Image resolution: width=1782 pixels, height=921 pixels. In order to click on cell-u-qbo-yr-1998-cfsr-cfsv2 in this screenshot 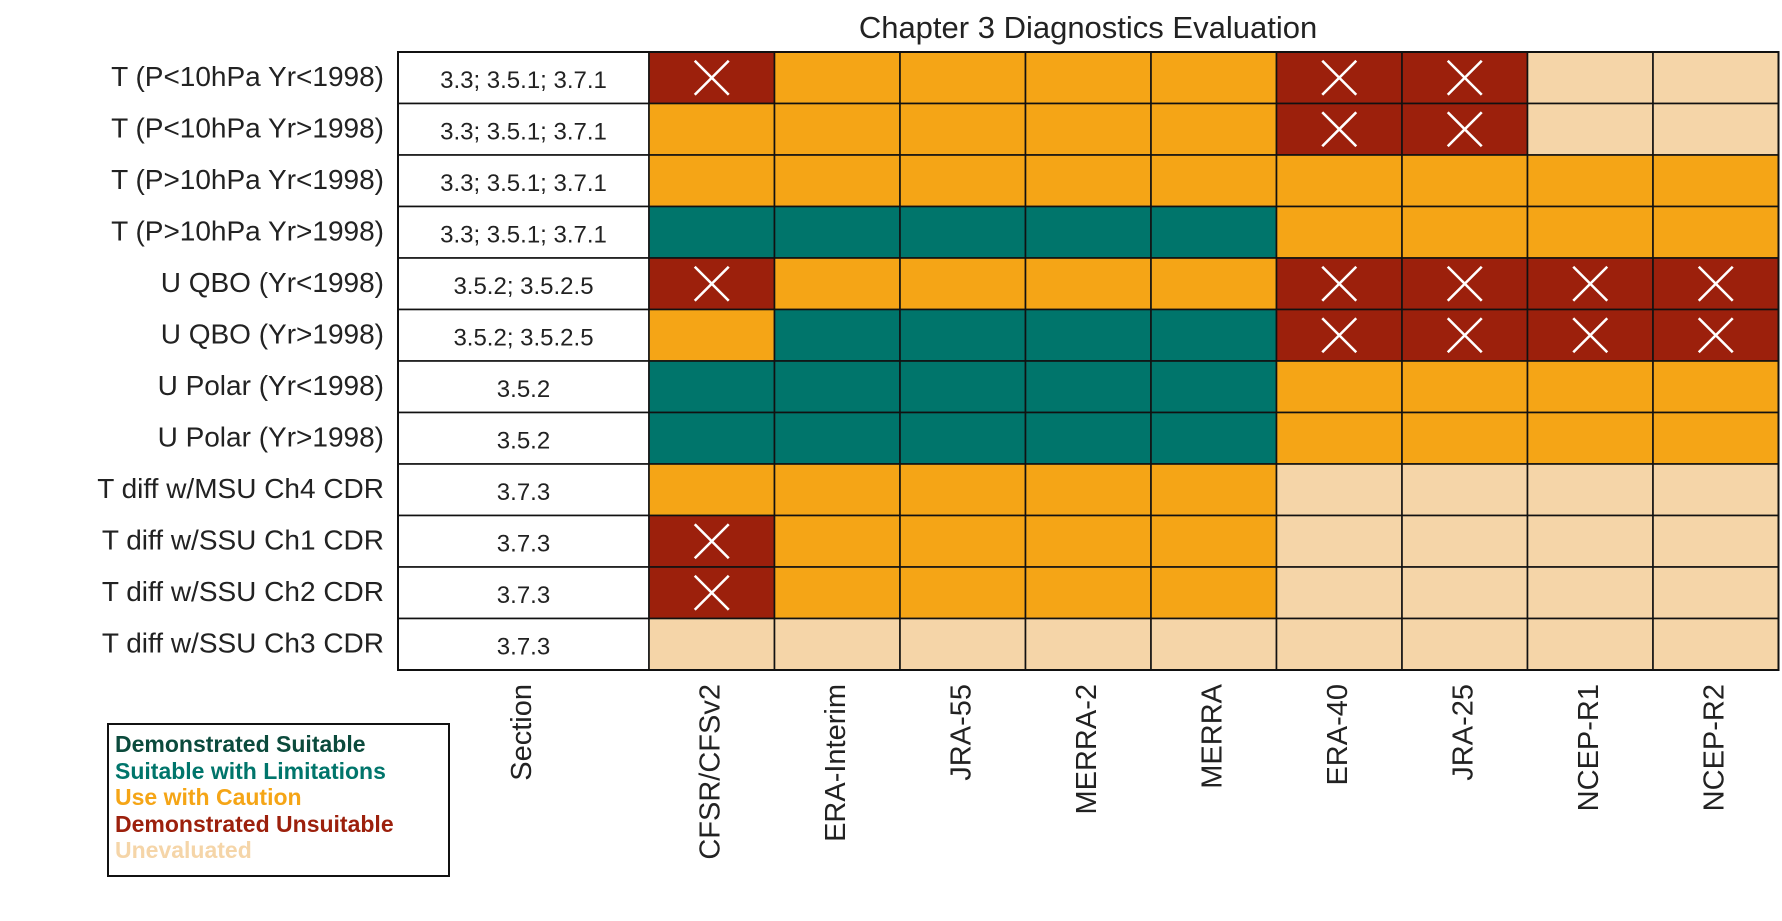, I will do `click(712, 335)`.